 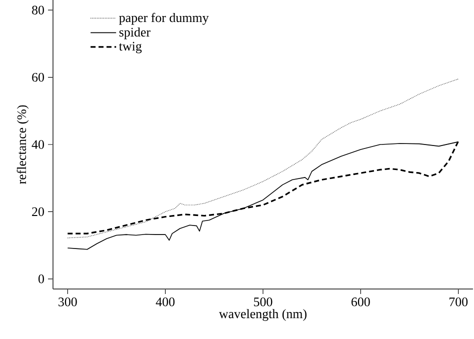 What do you see at coordinates (38, 144) in the screenshot?
I see `y-tick-label: 40` at bounding box center [38, 144].